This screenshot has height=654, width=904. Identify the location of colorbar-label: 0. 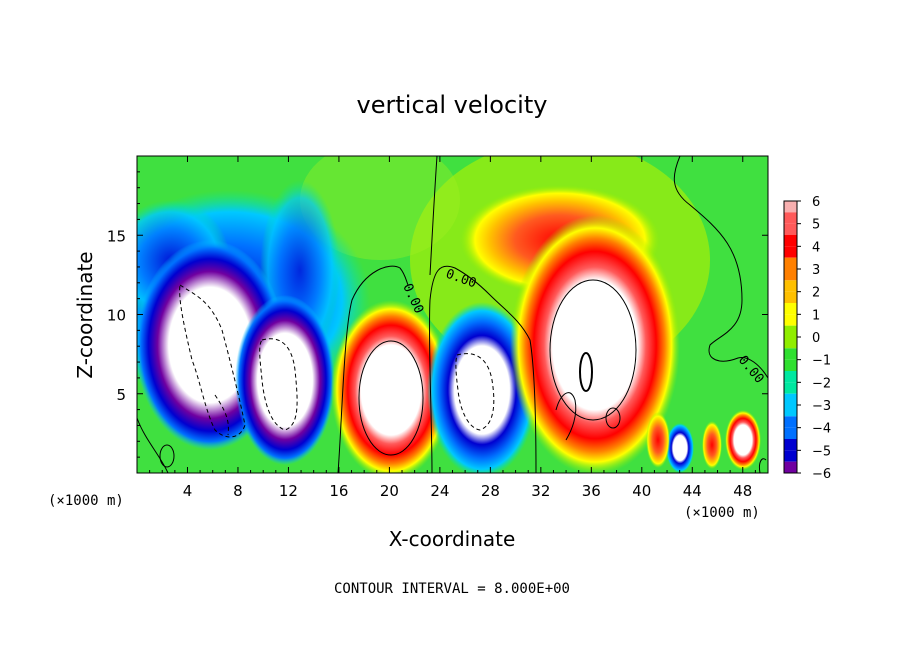
(816, 338).